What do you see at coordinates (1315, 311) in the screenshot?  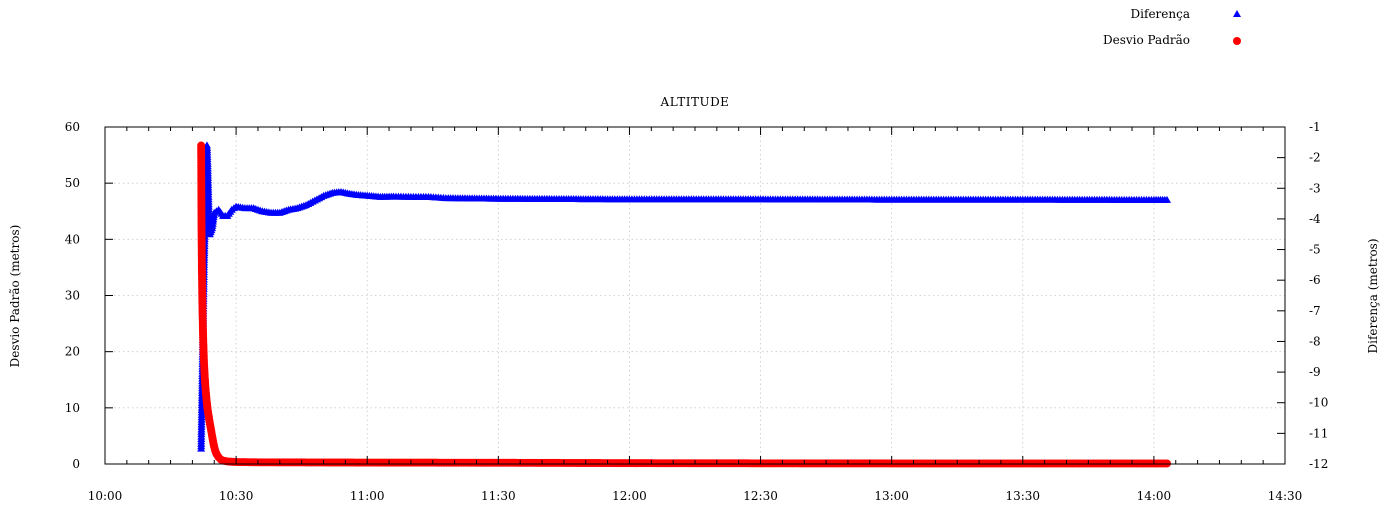 I see `y-right-tick-label: -7` at bounding box center [1315, 311].